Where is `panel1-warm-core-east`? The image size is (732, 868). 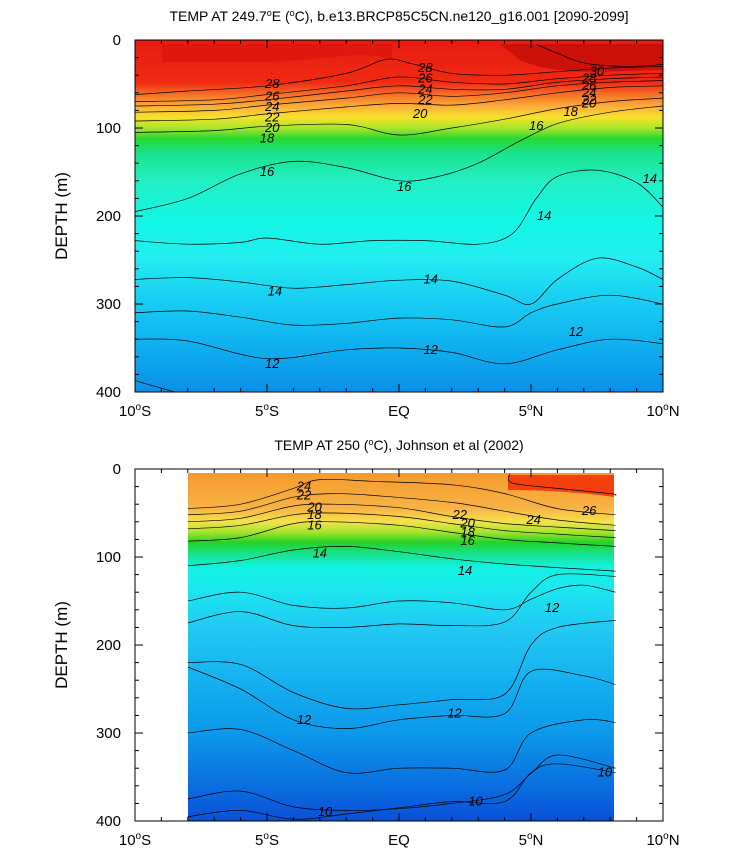 panel1-warm-core-east is located at coordinates (581, 58).